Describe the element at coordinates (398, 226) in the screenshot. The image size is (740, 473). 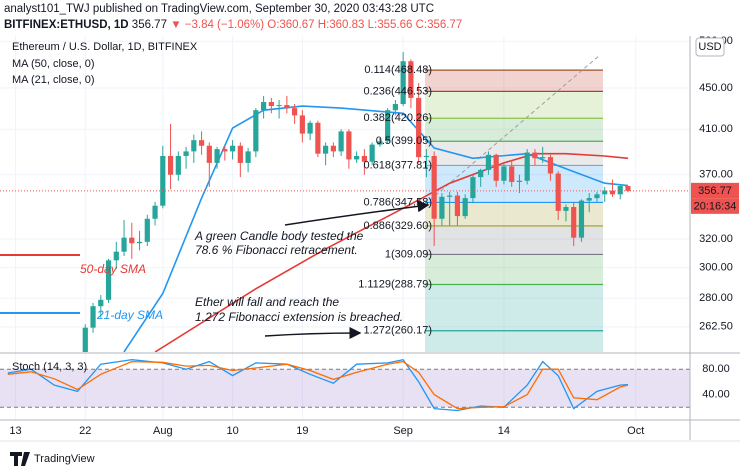
I see `fib-label: 0.886(329.60)` at that location.